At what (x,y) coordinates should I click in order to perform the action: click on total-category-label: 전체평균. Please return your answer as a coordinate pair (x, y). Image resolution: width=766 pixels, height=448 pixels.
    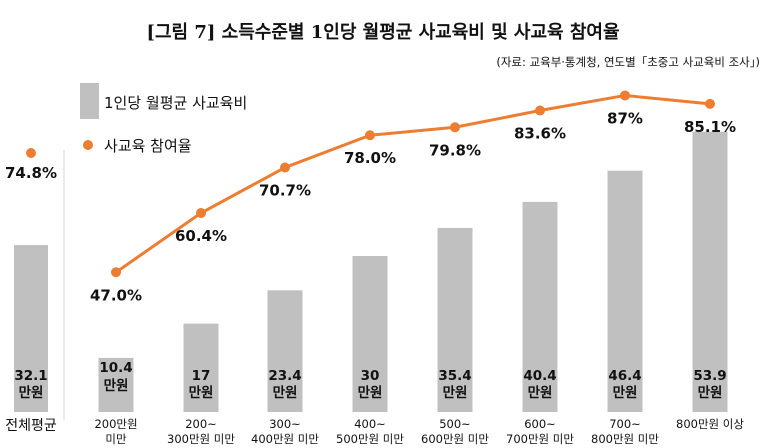
    Looking at the image, I should click on (31, 426).